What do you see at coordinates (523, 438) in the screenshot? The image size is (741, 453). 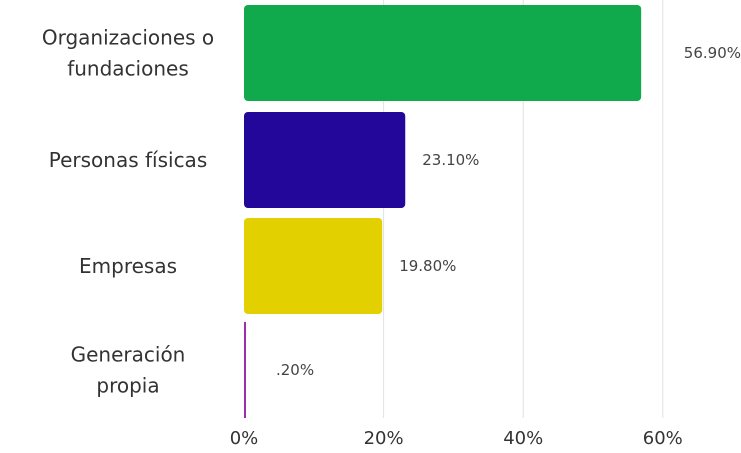 I see `x-tick-label: 40%` at bounding box center [523, 438].